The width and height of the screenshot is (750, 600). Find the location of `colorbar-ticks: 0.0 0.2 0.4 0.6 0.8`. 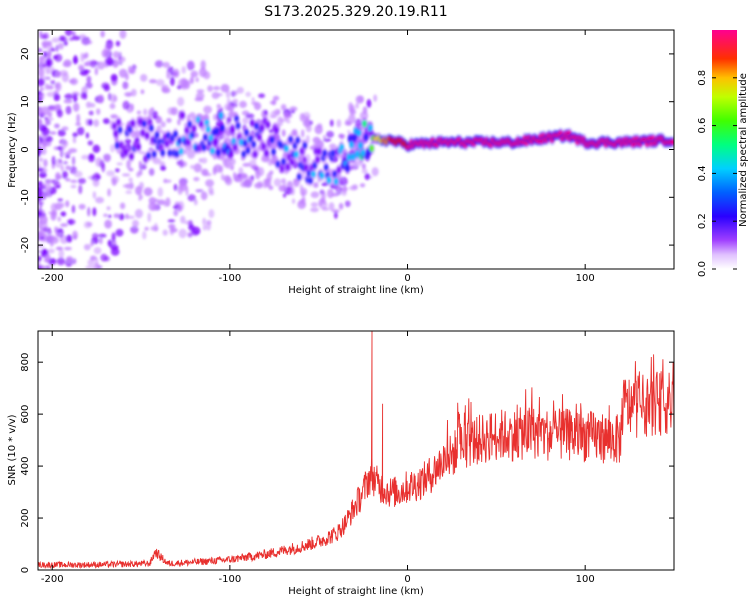

colorbar-ticks: 0.0 0.2 0.4 0.6 0.8 is located at coordinates (717, 173).